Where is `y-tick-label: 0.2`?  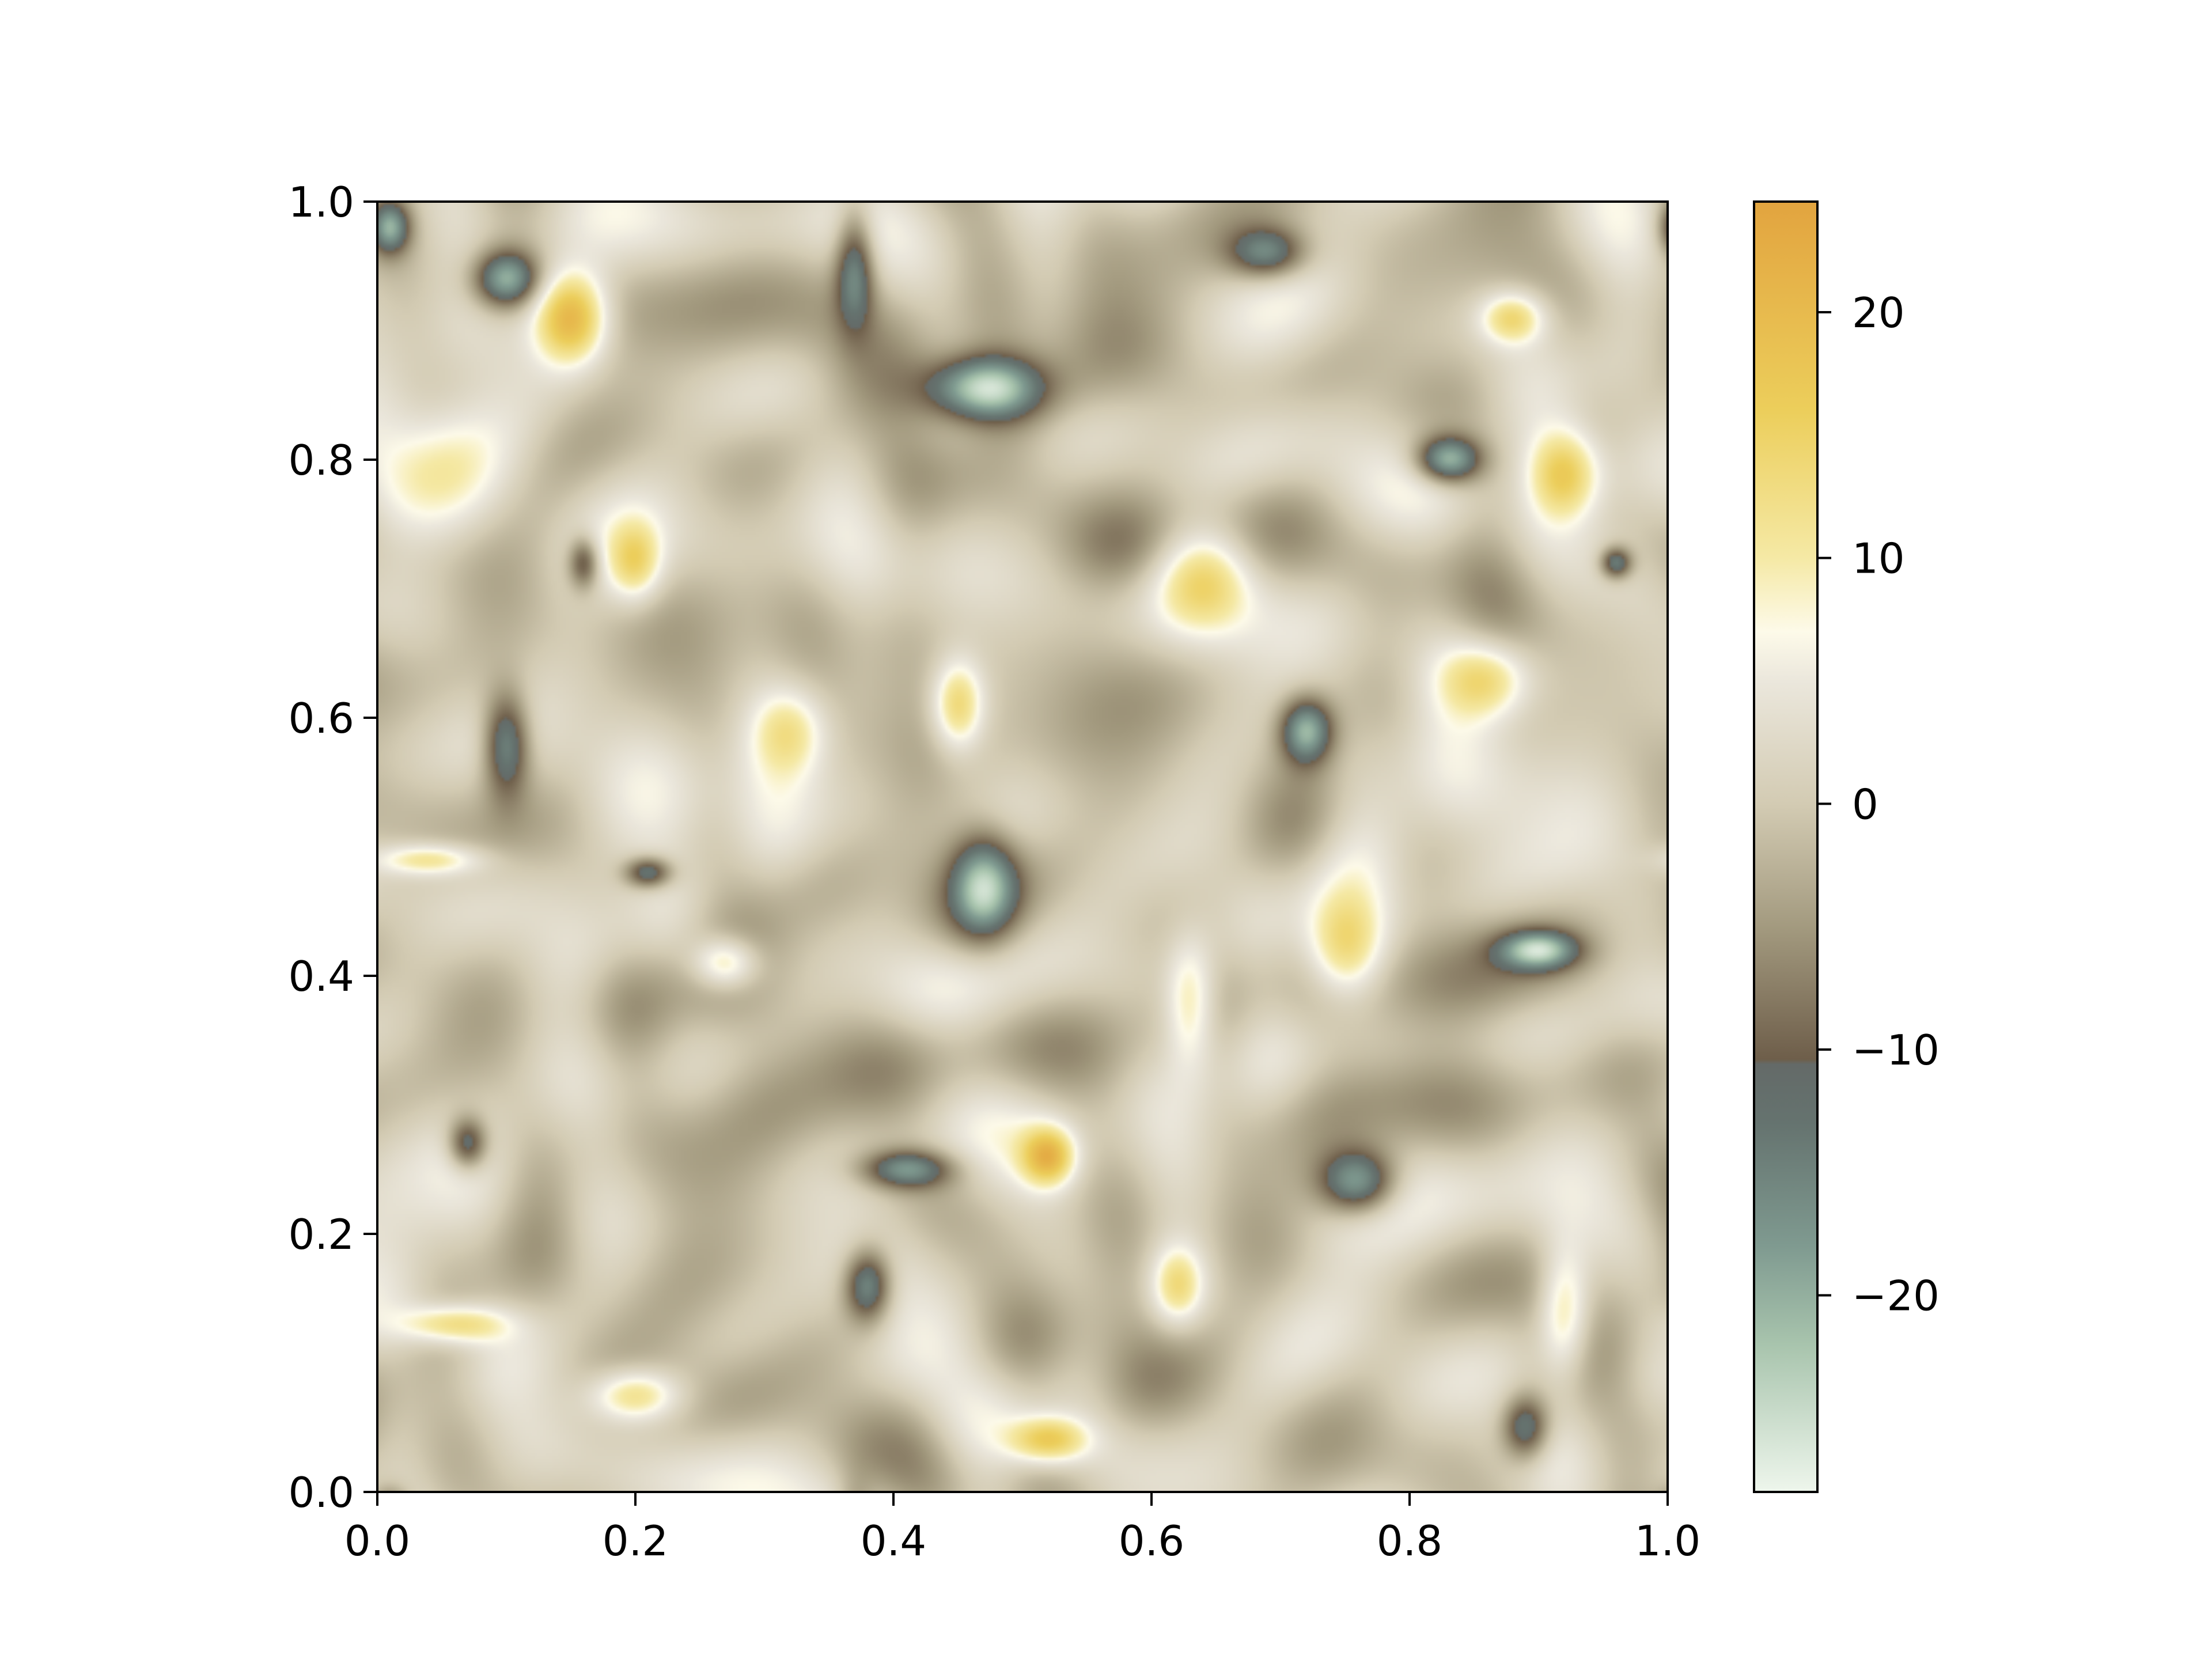
y-tick-label: 0.2 is located at coordinates (321, 1234).